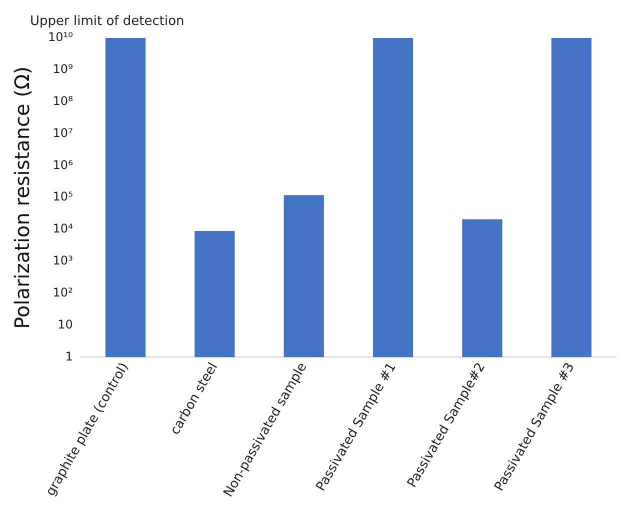 The image size is (634, 511). I want to click on text: Upper limit of detection, so click(107, 21).